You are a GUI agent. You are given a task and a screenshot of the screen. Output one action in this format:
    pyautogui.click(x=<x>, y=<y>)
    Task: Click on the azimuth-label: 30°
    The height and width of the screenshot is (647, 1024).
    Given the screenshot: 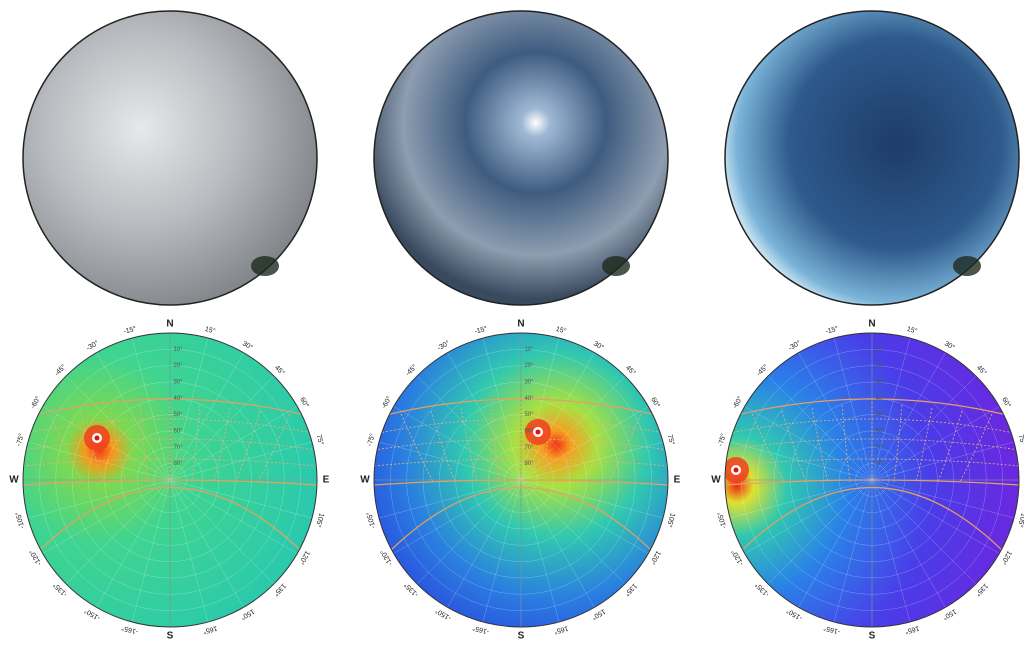 What is the action you would take?
    pyautogui.click(x=949, y=346)
    